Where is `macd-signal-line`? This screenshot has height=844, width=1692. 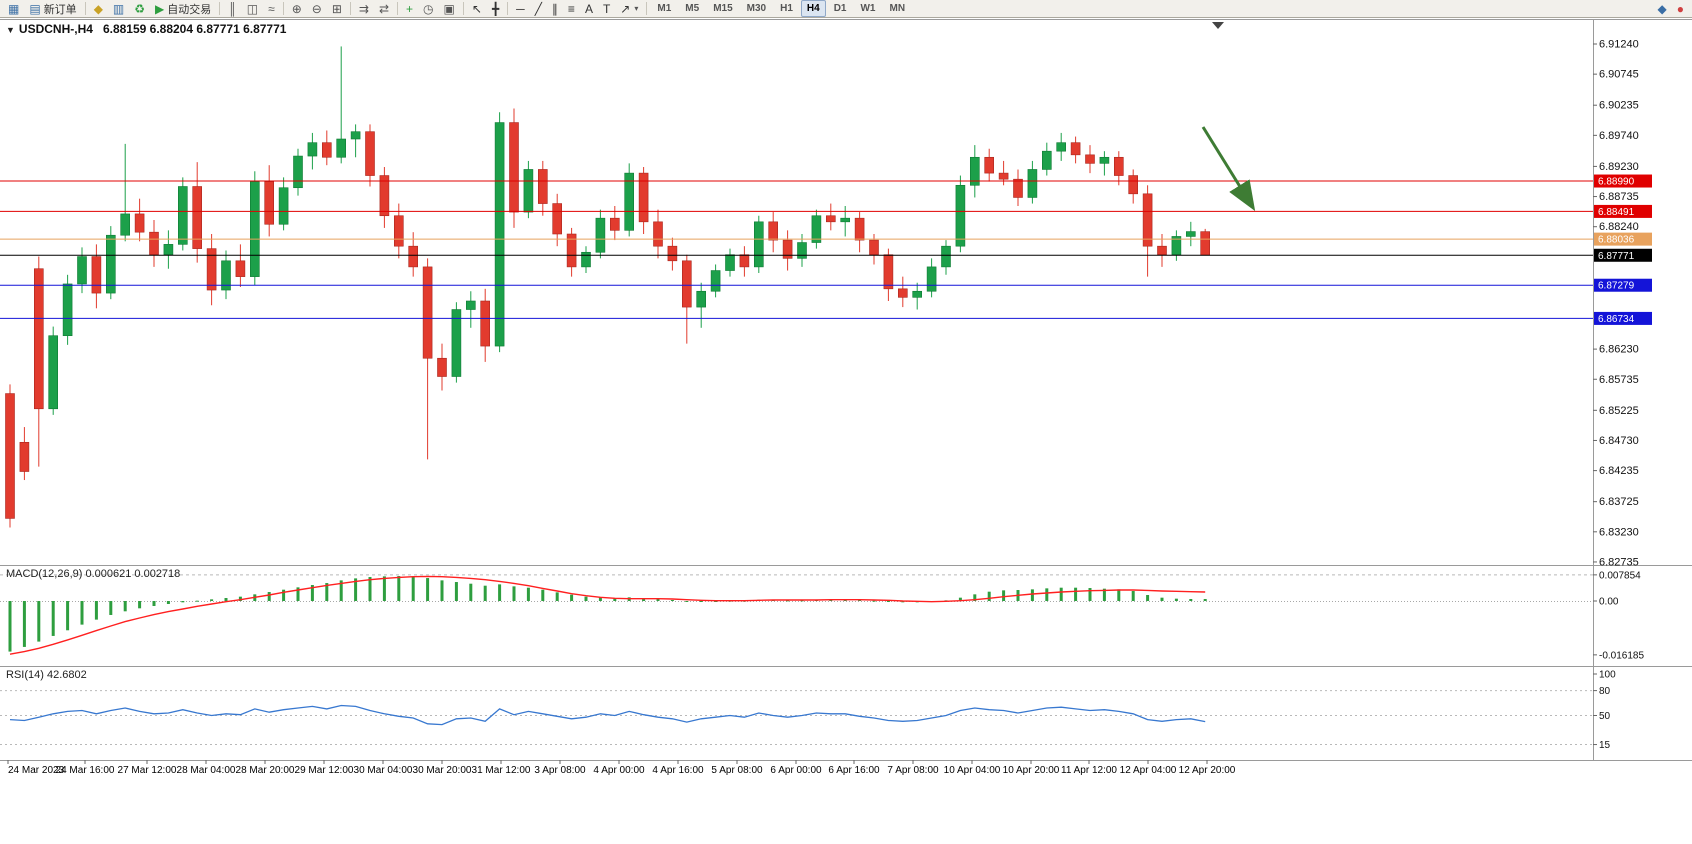 macd-signal-line is located at coordinates (607, 615).